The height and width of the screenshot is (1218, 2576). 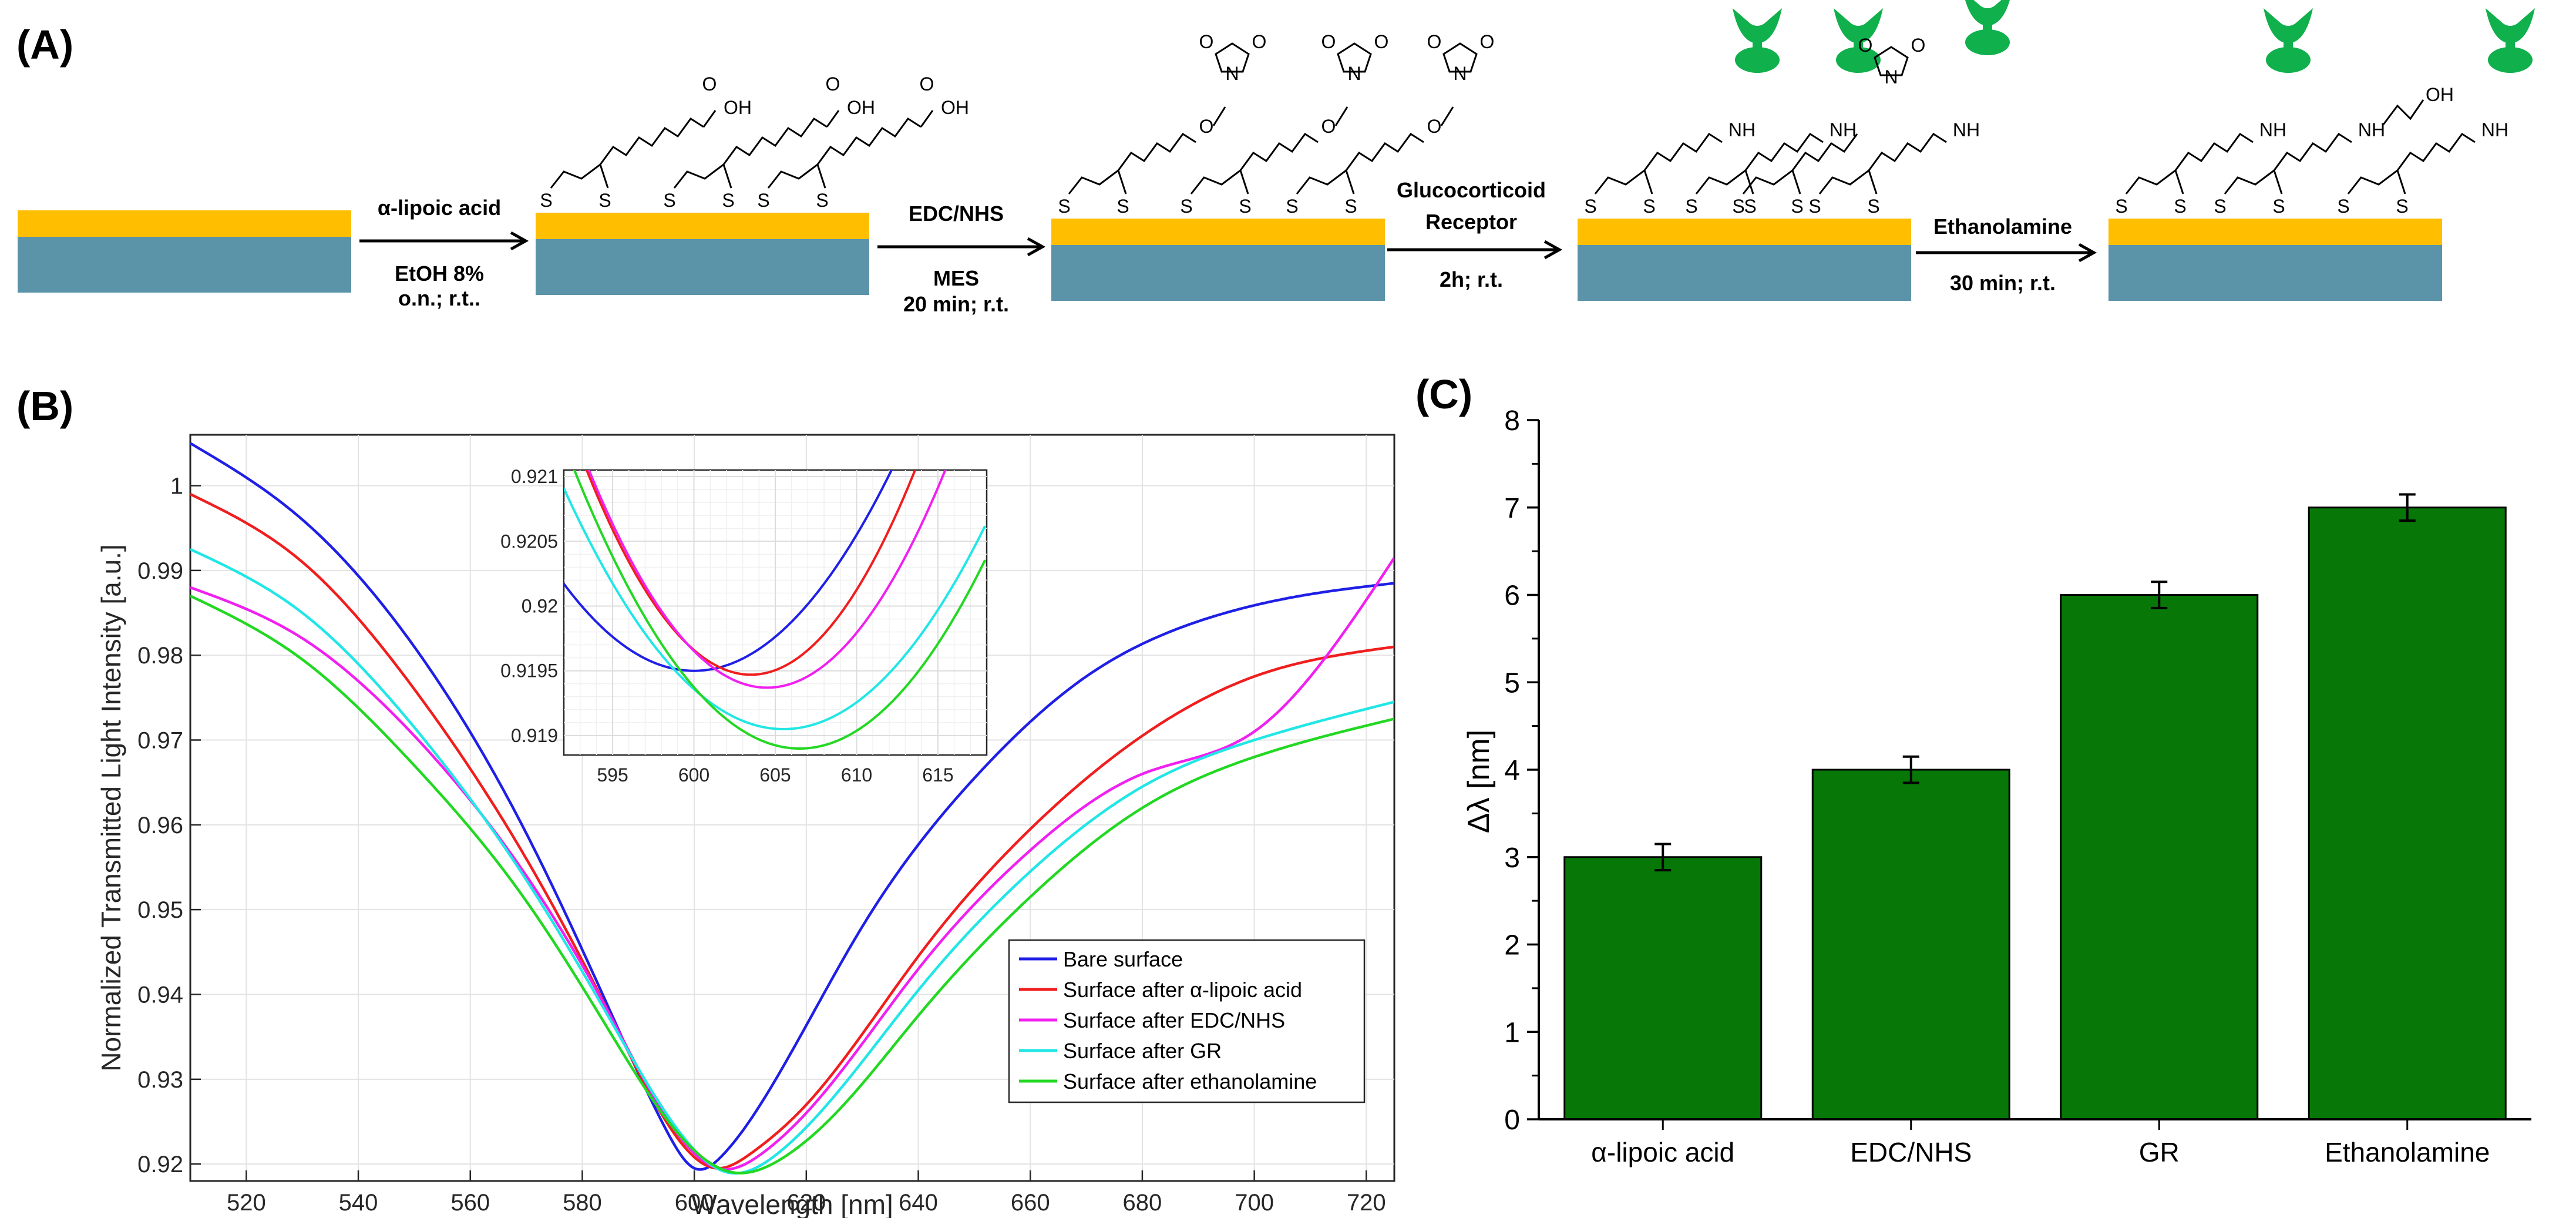 What do you see at coordinates (728, 571) in the screenshot?
I see `inset-series-line` at bounding box center [728, 571].